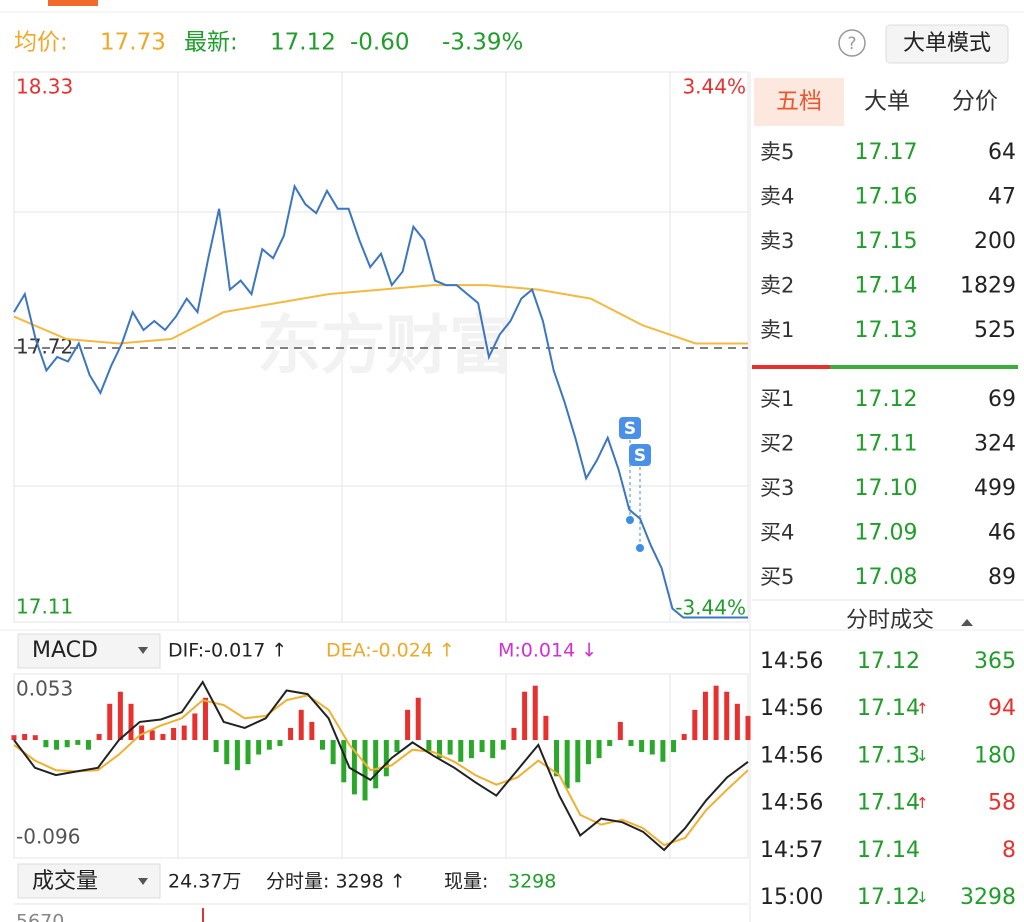  I want to click on book-volume: 47, so click(1002, 197).